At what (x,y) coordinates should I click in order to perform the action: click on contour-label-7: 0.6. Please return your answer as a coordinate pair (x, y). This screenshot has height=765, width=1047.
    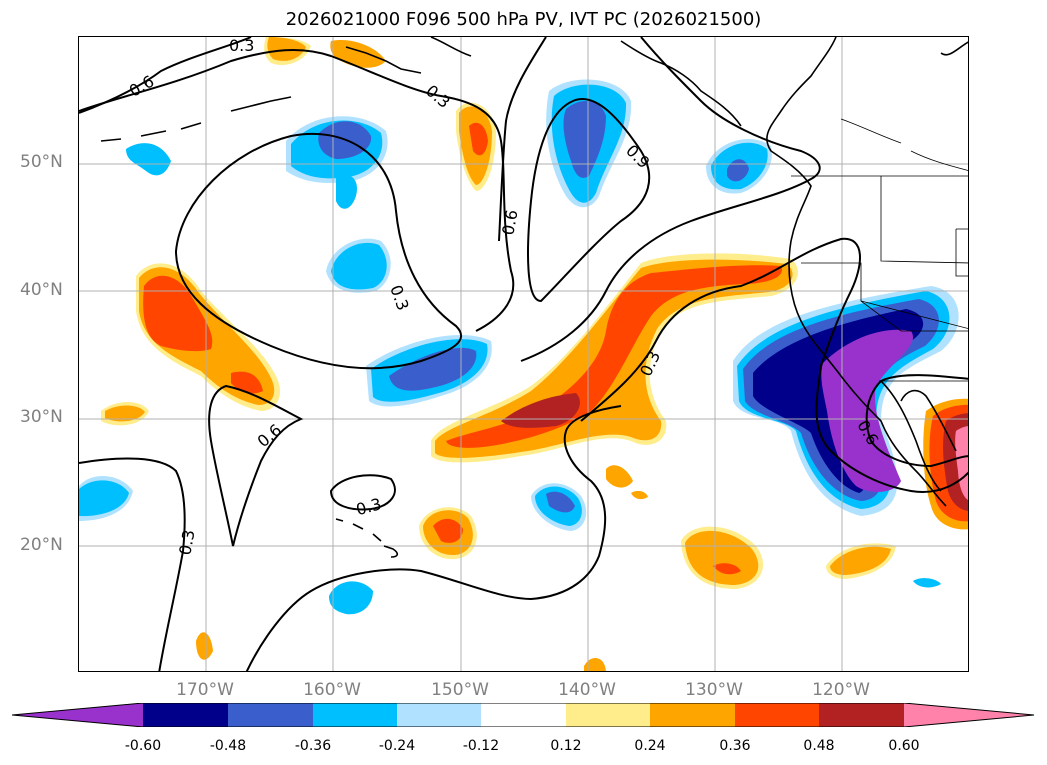
    Looking at the image, I should click on (270, 435).